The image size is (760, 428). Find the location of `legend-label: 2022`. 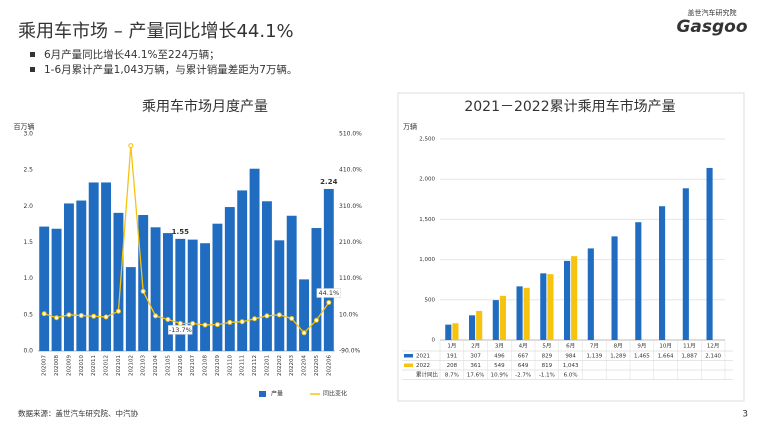

legend-label: 2022 is located at coordinates (423, 366).